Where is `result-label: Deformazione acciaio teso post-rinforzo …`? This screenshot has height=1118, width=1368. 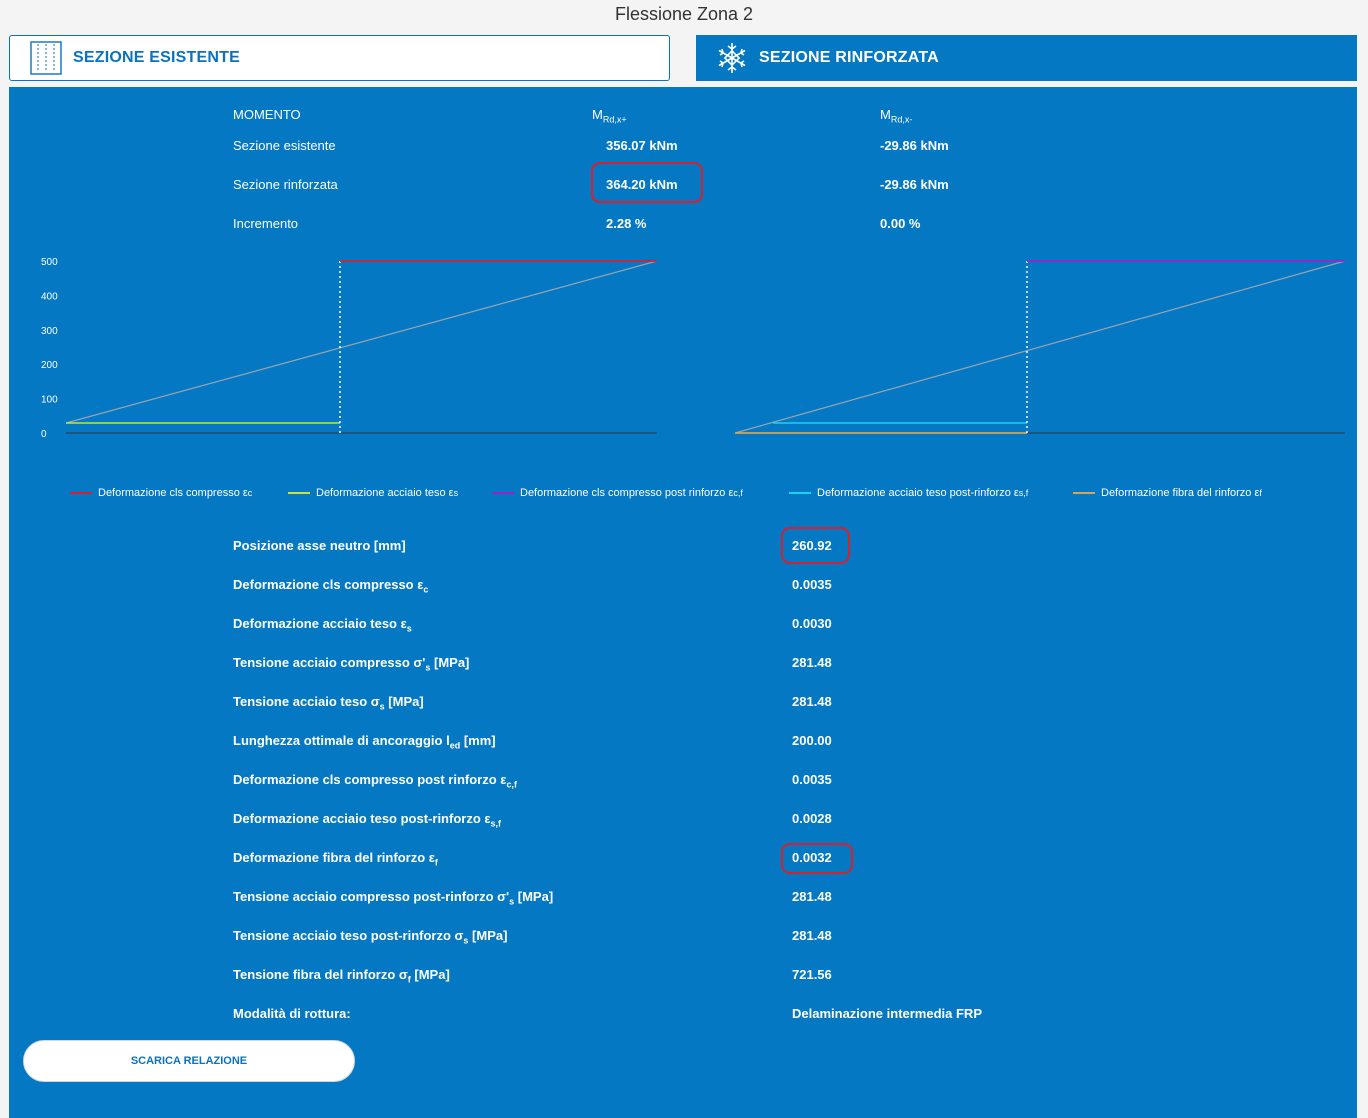
result-label: Deformazione acciaio teso post-rinforzo … is located at coordinates (367, 820).